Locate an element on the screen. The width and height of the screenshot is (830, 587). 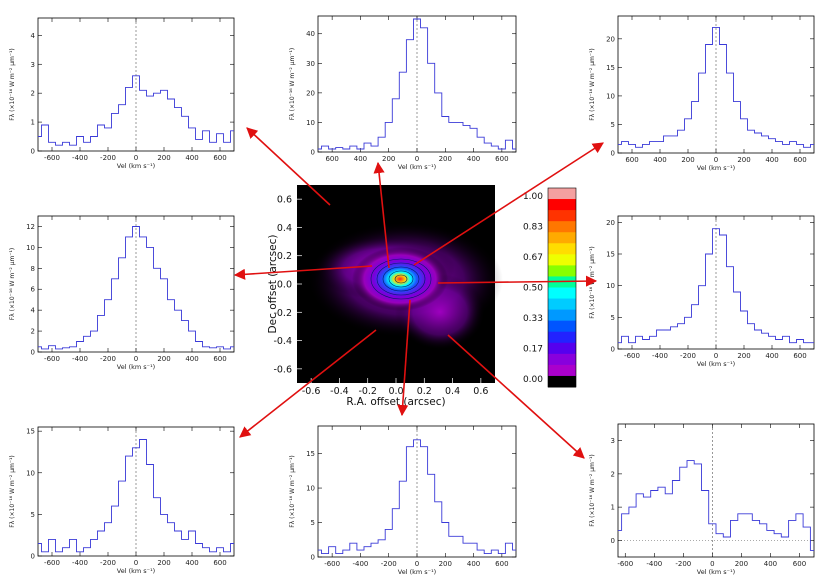
colorbar-tick-label: 0.83 is located at coordinates (533, 228).